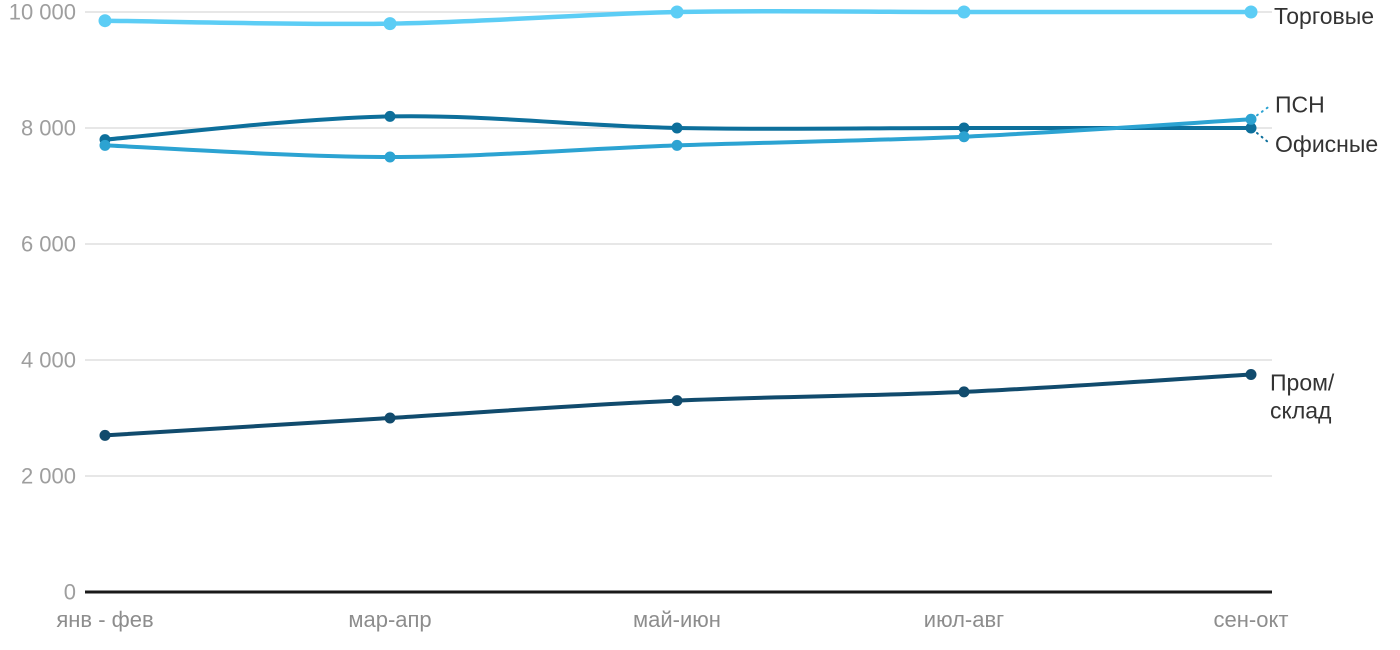  What do you see at coordinates (1302, 383) in the screenshot?
I see `series-label-3: Пром/` at bounding box center [1302, 383].